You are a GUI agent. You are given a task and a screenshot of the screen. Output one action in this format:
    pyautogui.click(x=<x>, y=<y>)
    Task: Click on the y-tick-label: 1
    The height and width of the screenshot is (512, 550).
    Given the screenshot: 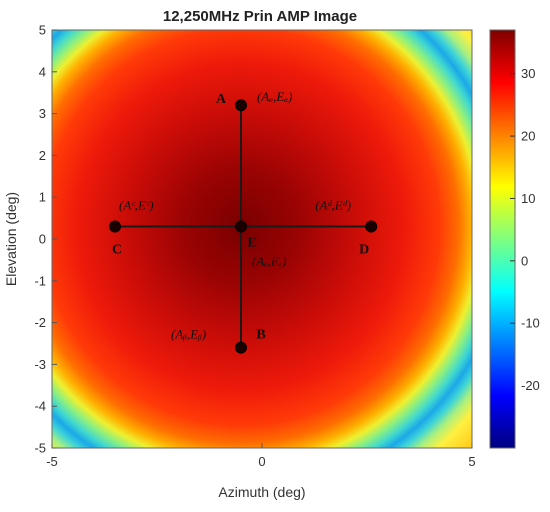 What is the action you would take?
    pyautogui.click(x=42, y=197)
    